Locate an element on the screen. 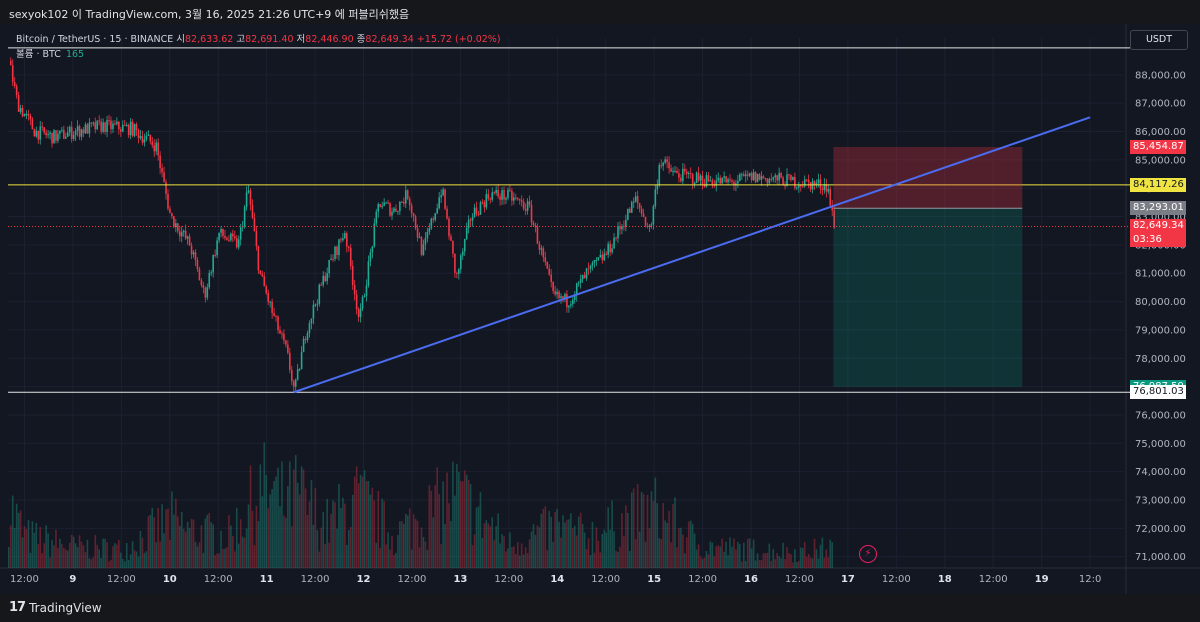  volume-label: 볼륨 · BTC is located at coordinates (38, 54).